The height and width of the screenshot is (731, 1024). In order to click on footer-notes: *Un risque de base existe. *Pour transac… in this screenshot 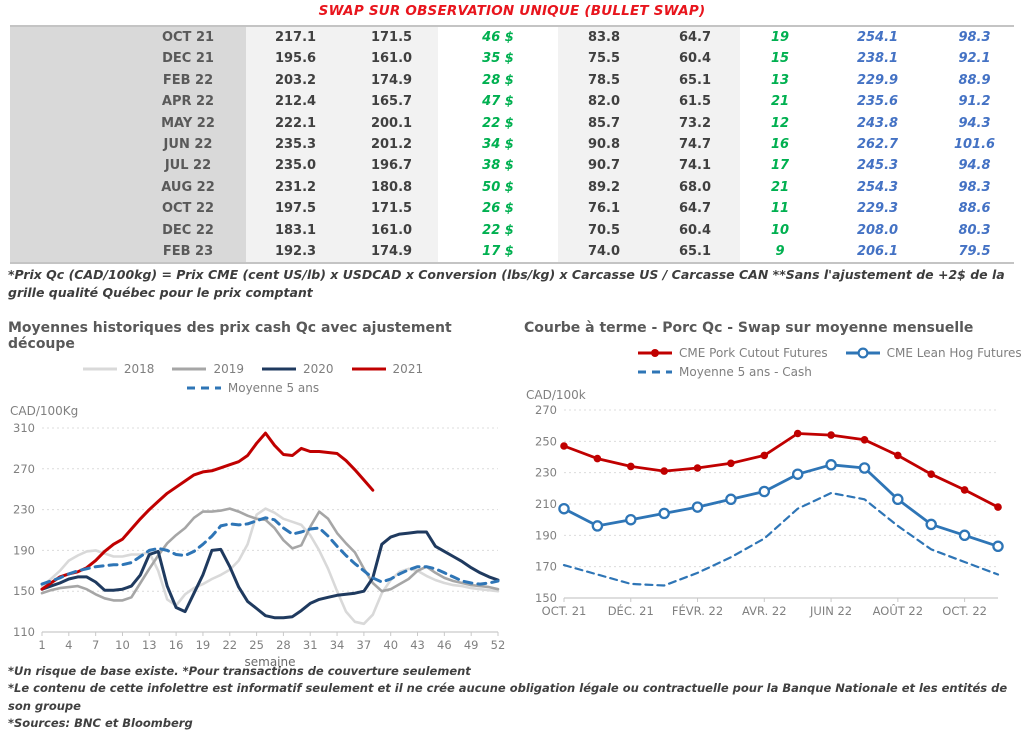, I will do `click(513, 697)`.